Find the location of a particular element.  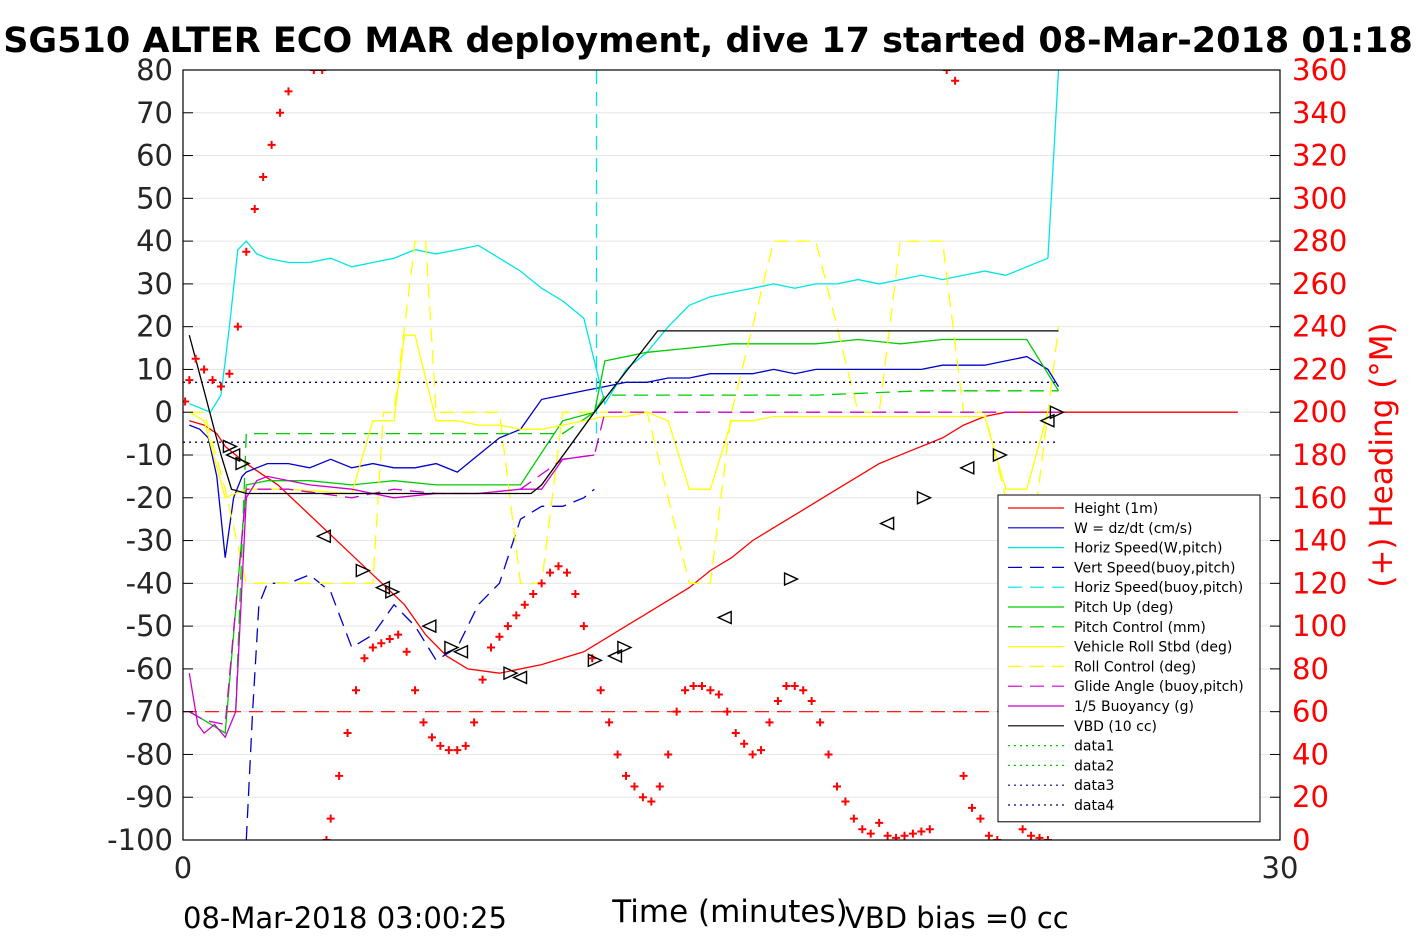

left-tick-label: -70 is located at coordinates (149, 712).